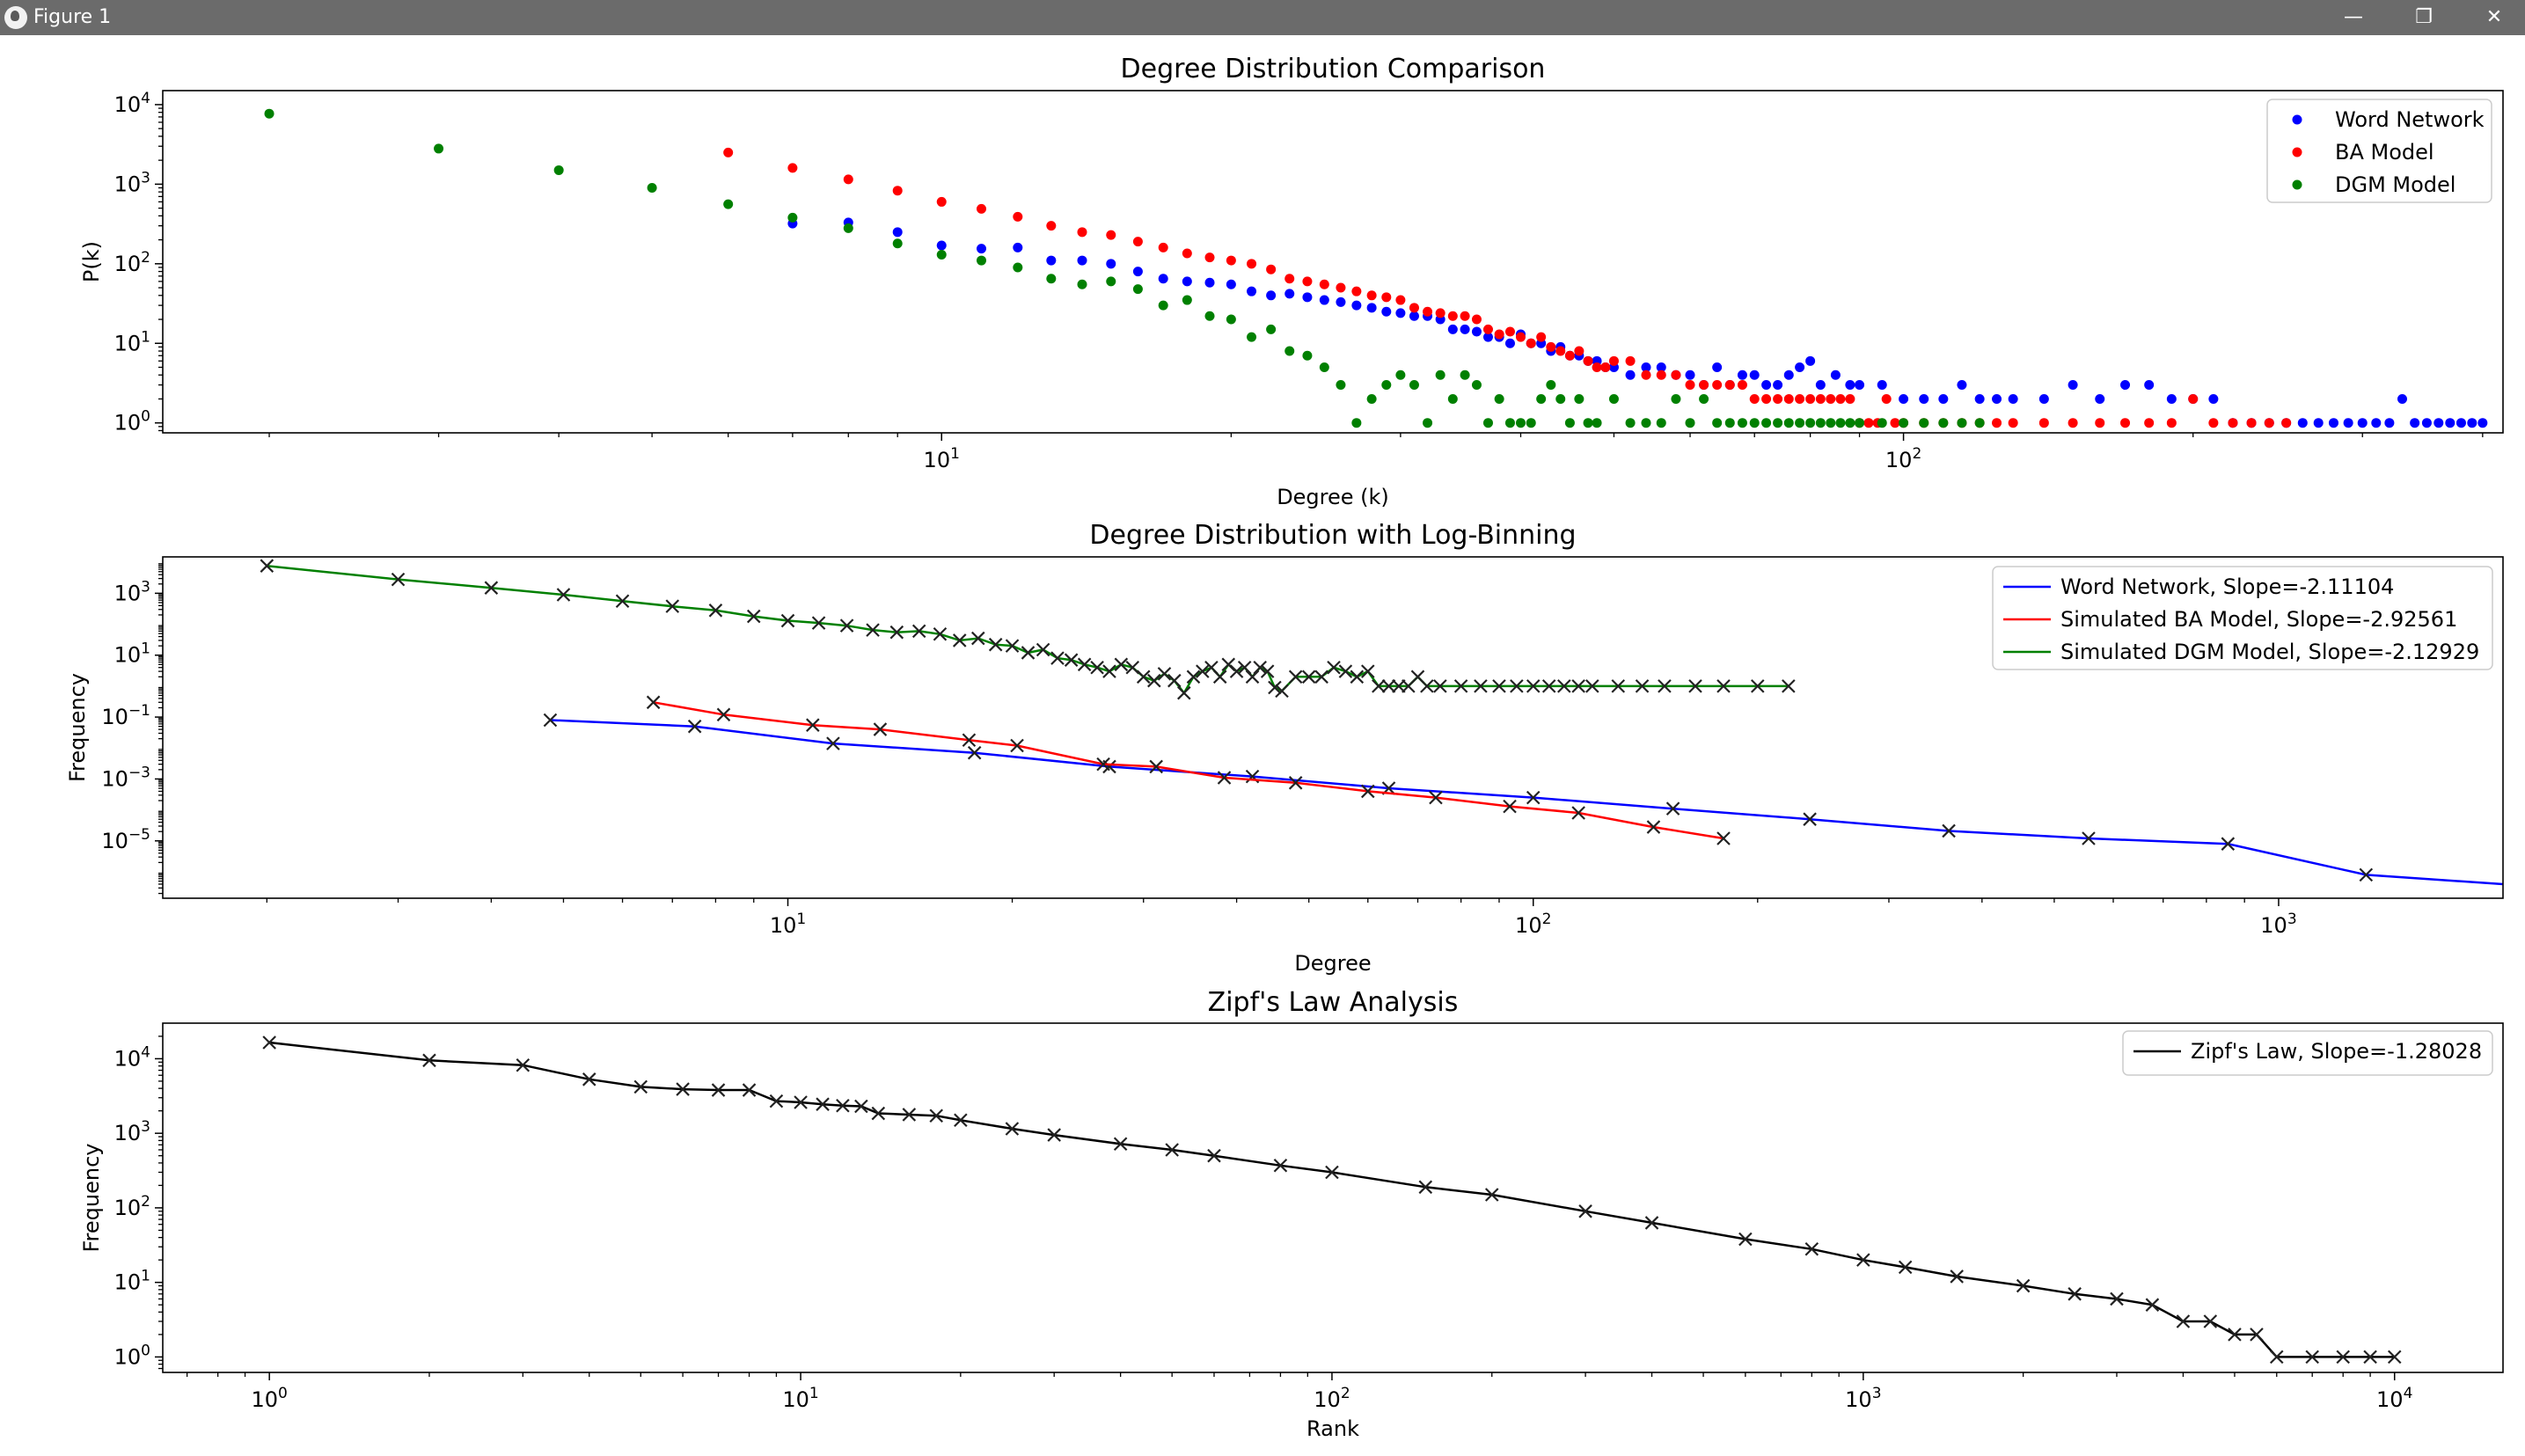 The image size is (2525, 1456). I want to click on window-title: Figure 1, so click(72, 17).